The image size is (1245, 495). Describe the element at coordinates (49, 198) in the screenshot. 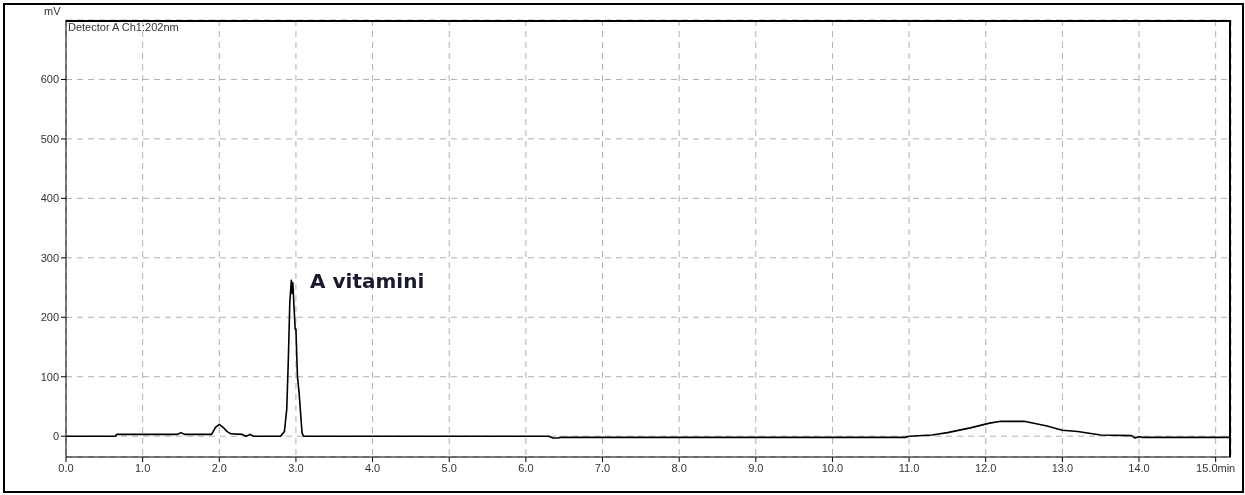

I see `y-tick-label: 400` at that location.